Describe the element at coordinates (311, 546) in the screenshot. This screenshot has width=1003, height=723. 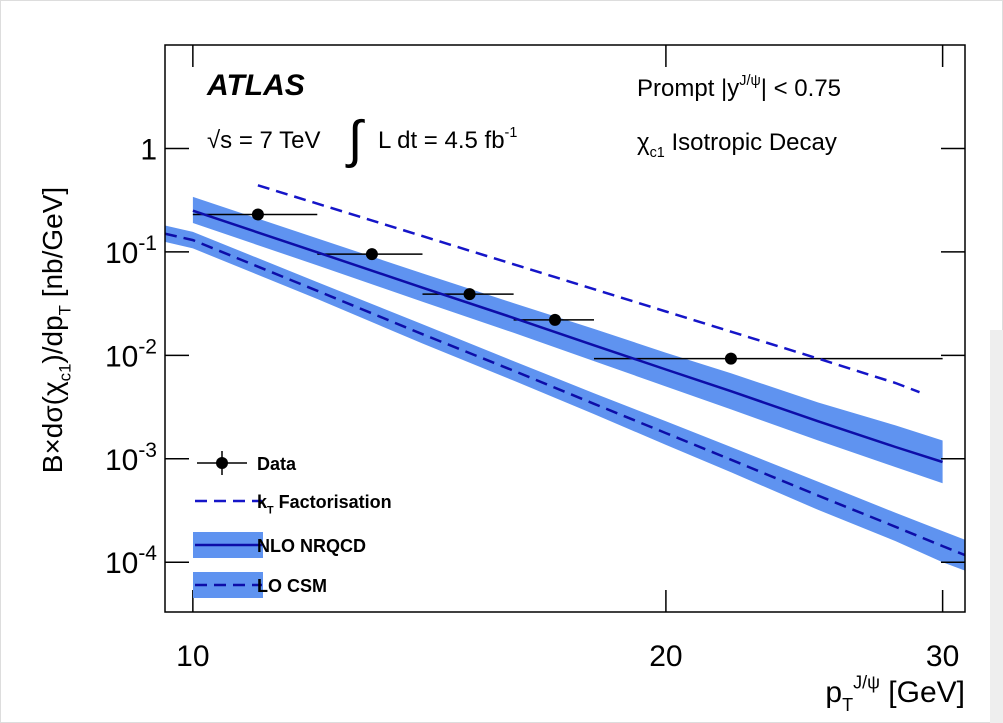
I see `legend-label: NLO NRQCD` at that location.